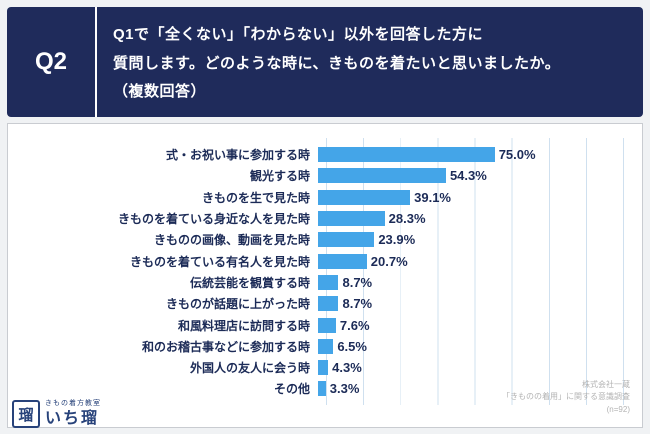 The width and height of the screenshot is (650, 434). Describe the element at coordinates (96, 62) in the screenshot. I see `header-divider` at that location.